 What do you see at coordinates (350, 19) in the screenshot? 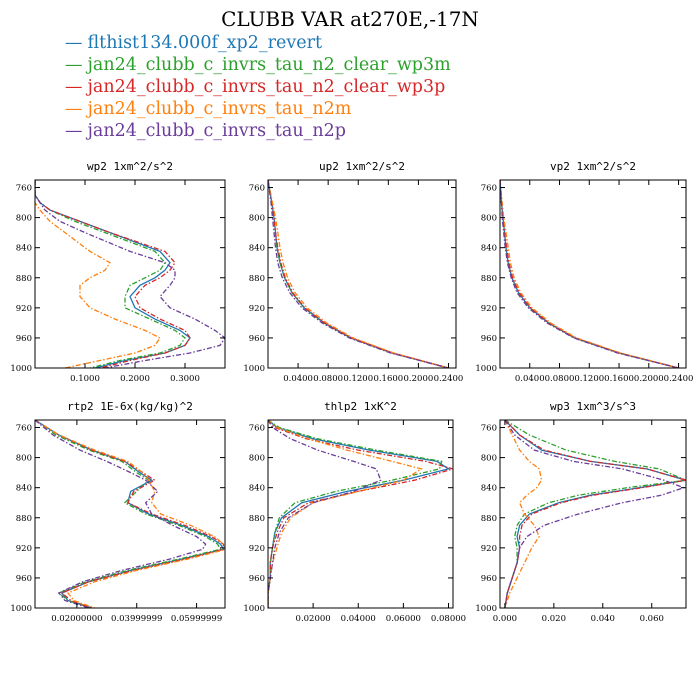
I see `figure-title: CLUBB VAR at270E,-17N` at bounding box center [350, 19].